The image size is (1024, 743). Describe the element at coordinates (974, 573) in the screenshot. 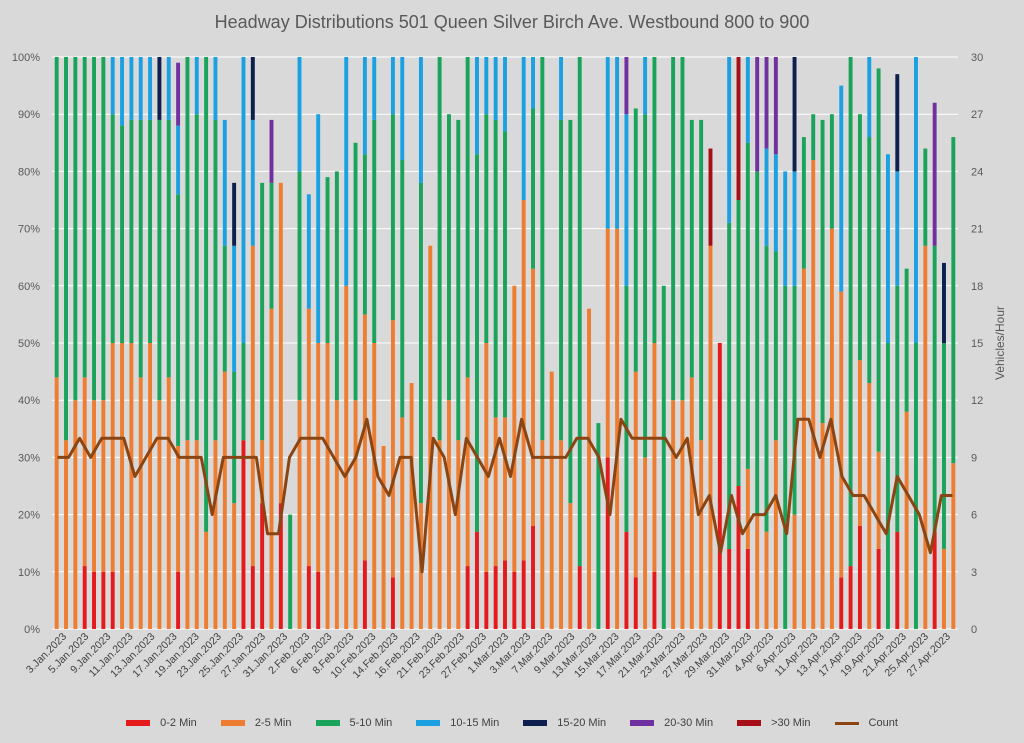

I see `y-right-tick-label: 3` at that location.